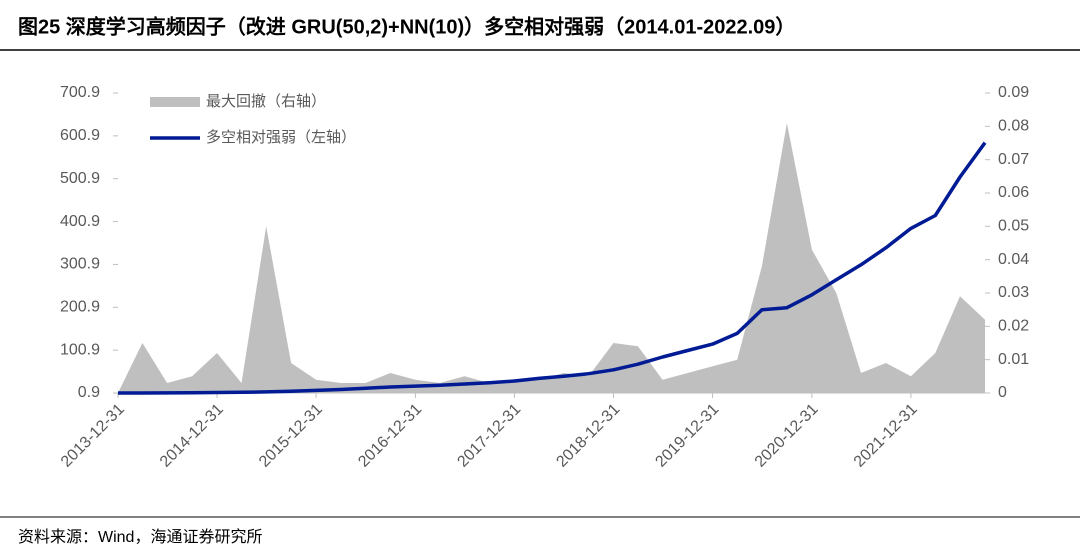 The width and height of the screenshot is (1080, 559). I want to click on y2-tick-label: 0.09, so click(1013, 92).